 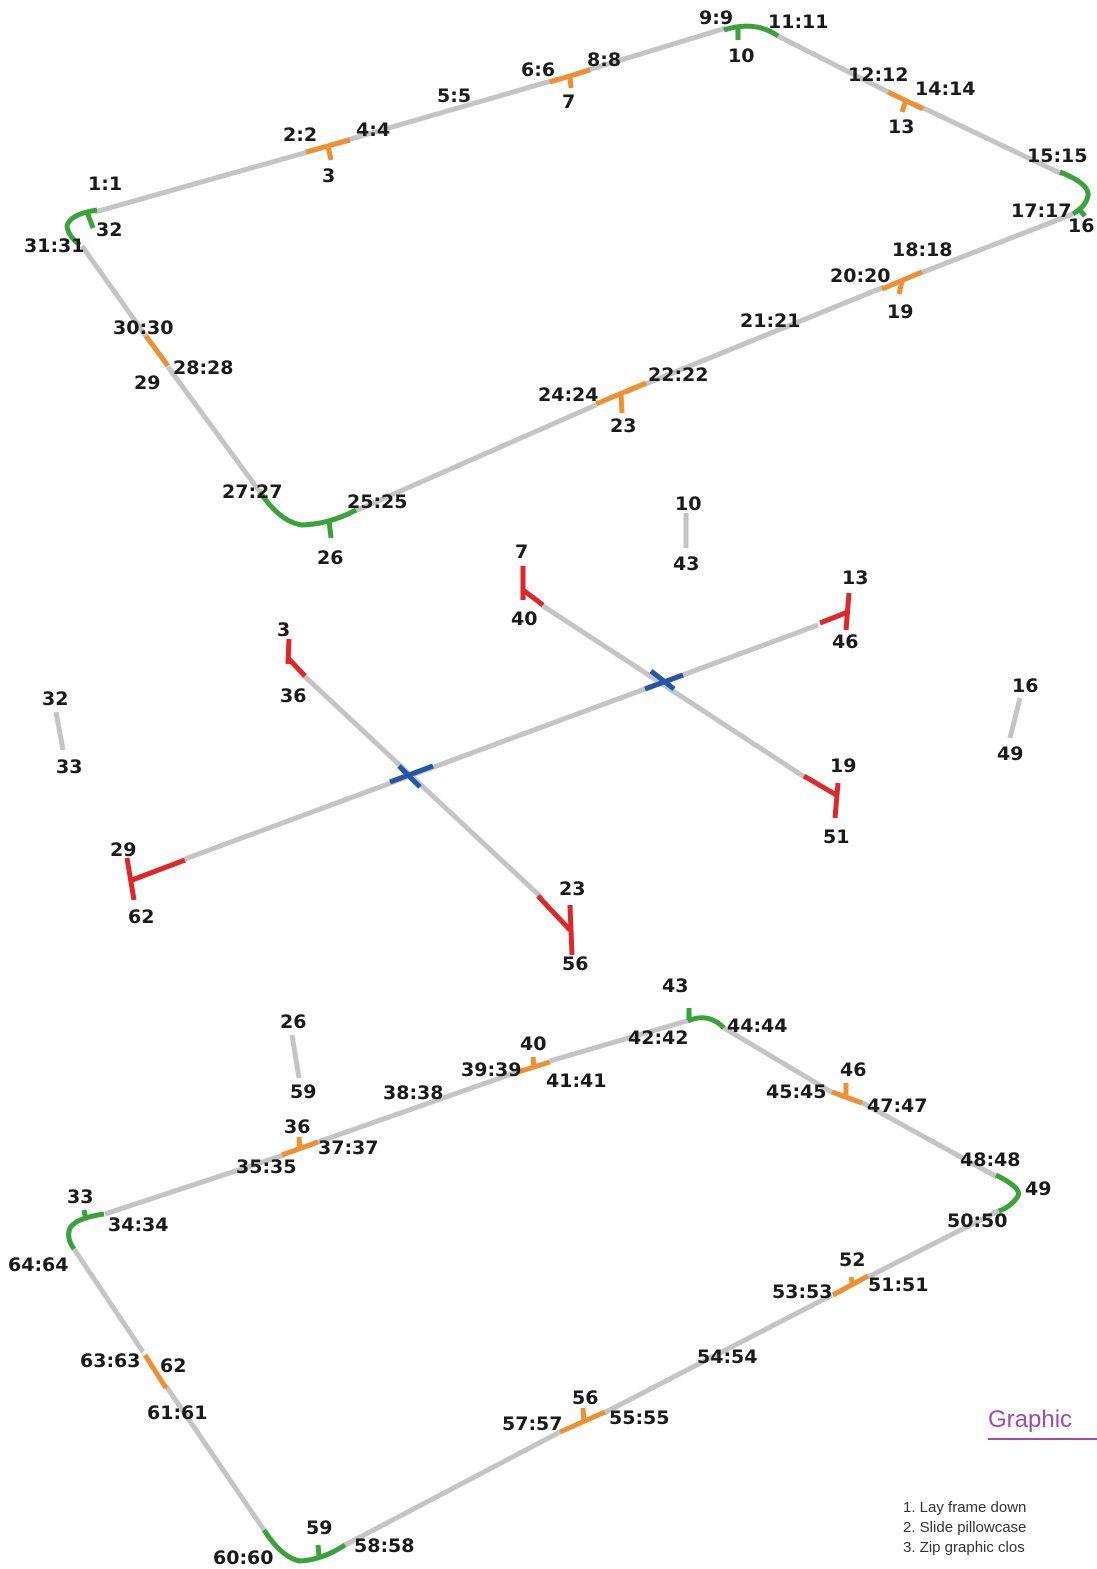 What do you see at coordinates (852, 1260) in the screenshot?
I see `part-label: 52` at bounding box center [852, 1260].